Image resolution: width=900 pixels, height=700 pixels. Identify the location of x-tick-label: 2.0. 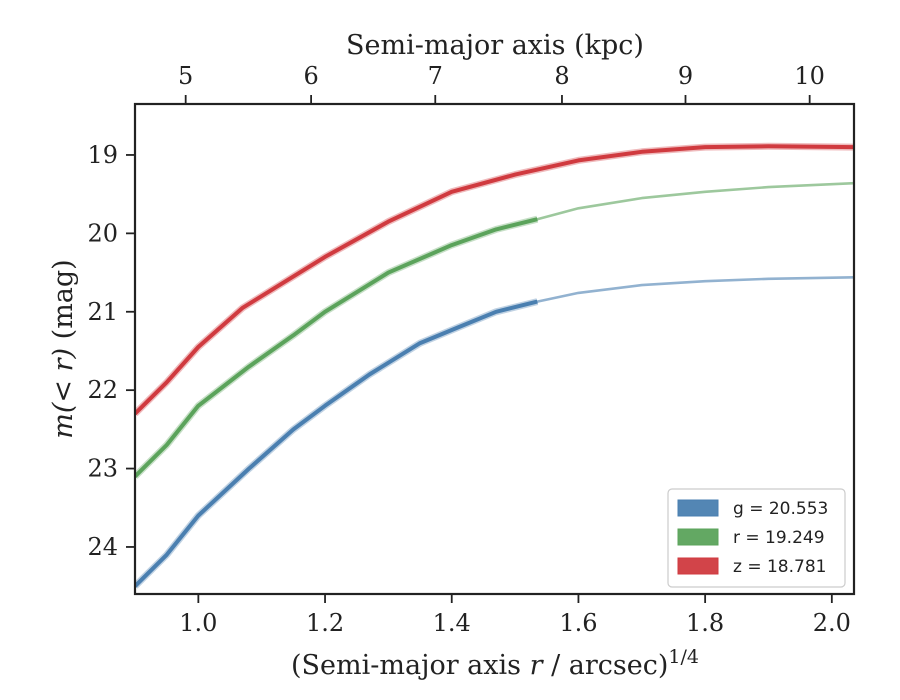
(832, 623).